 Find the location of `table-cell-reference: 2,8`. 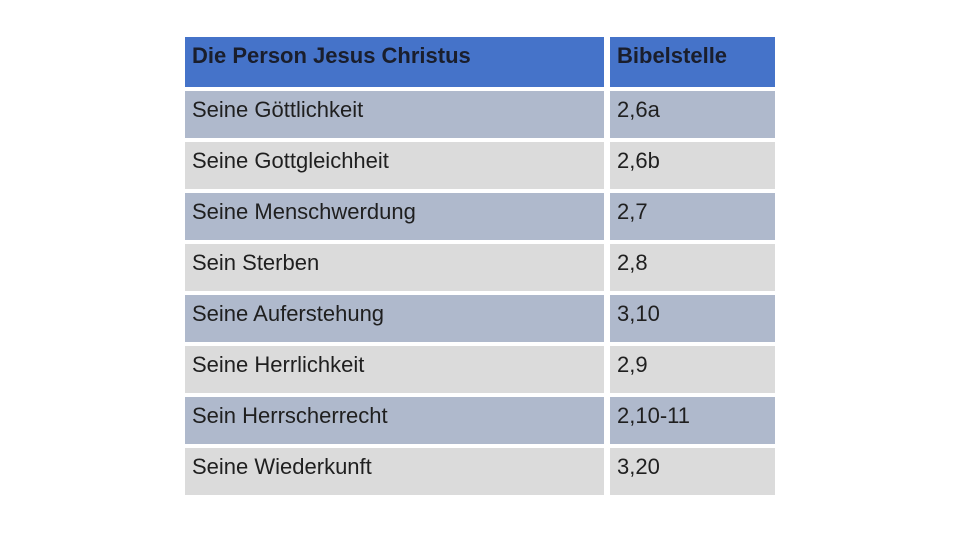

table-cell-reference: 2,8 is located at coordinates (692, 267).